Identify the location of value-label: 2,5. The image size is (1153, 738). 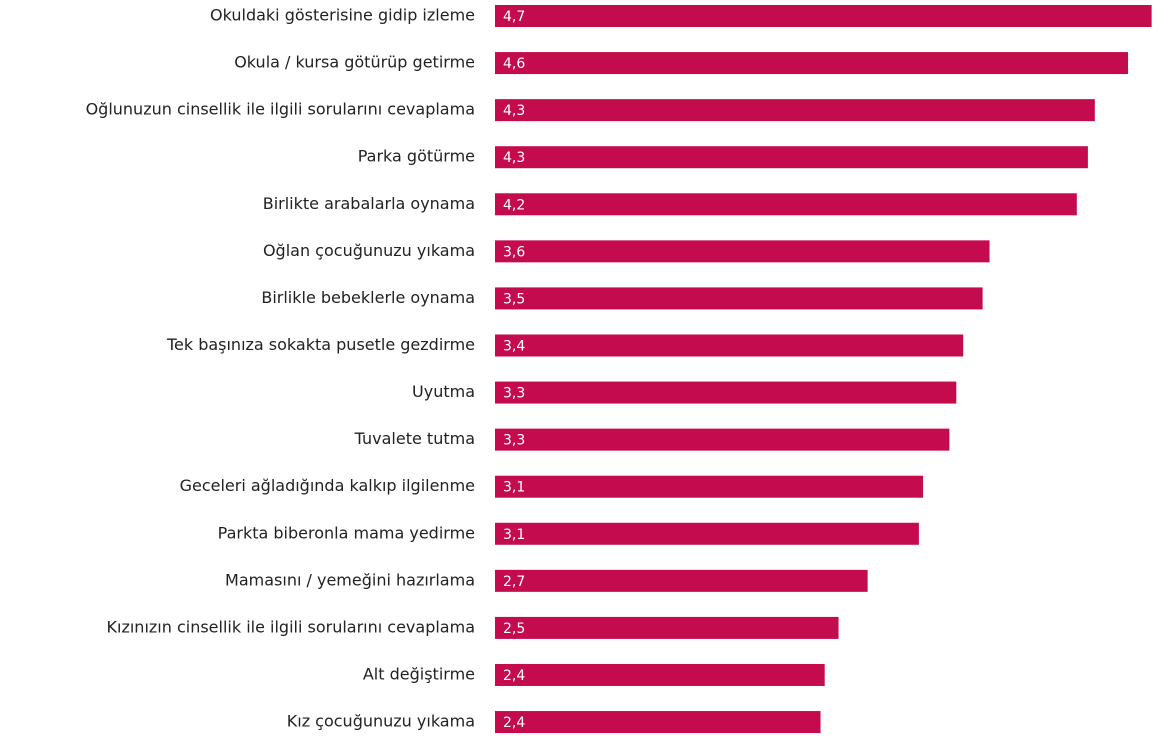
(514, 629).